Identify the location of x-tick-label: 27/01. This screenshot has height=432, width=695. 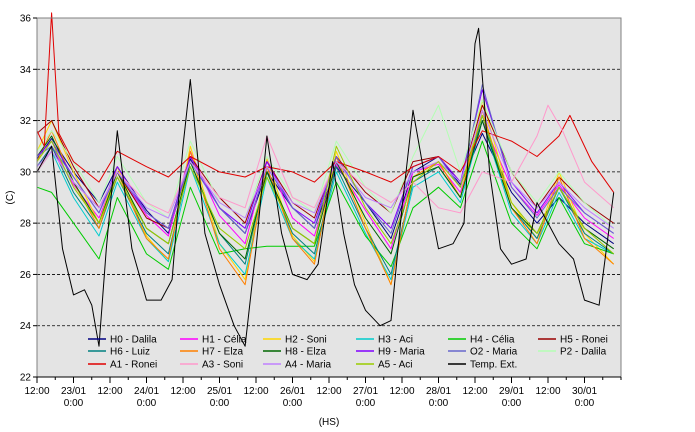
(365, 391).